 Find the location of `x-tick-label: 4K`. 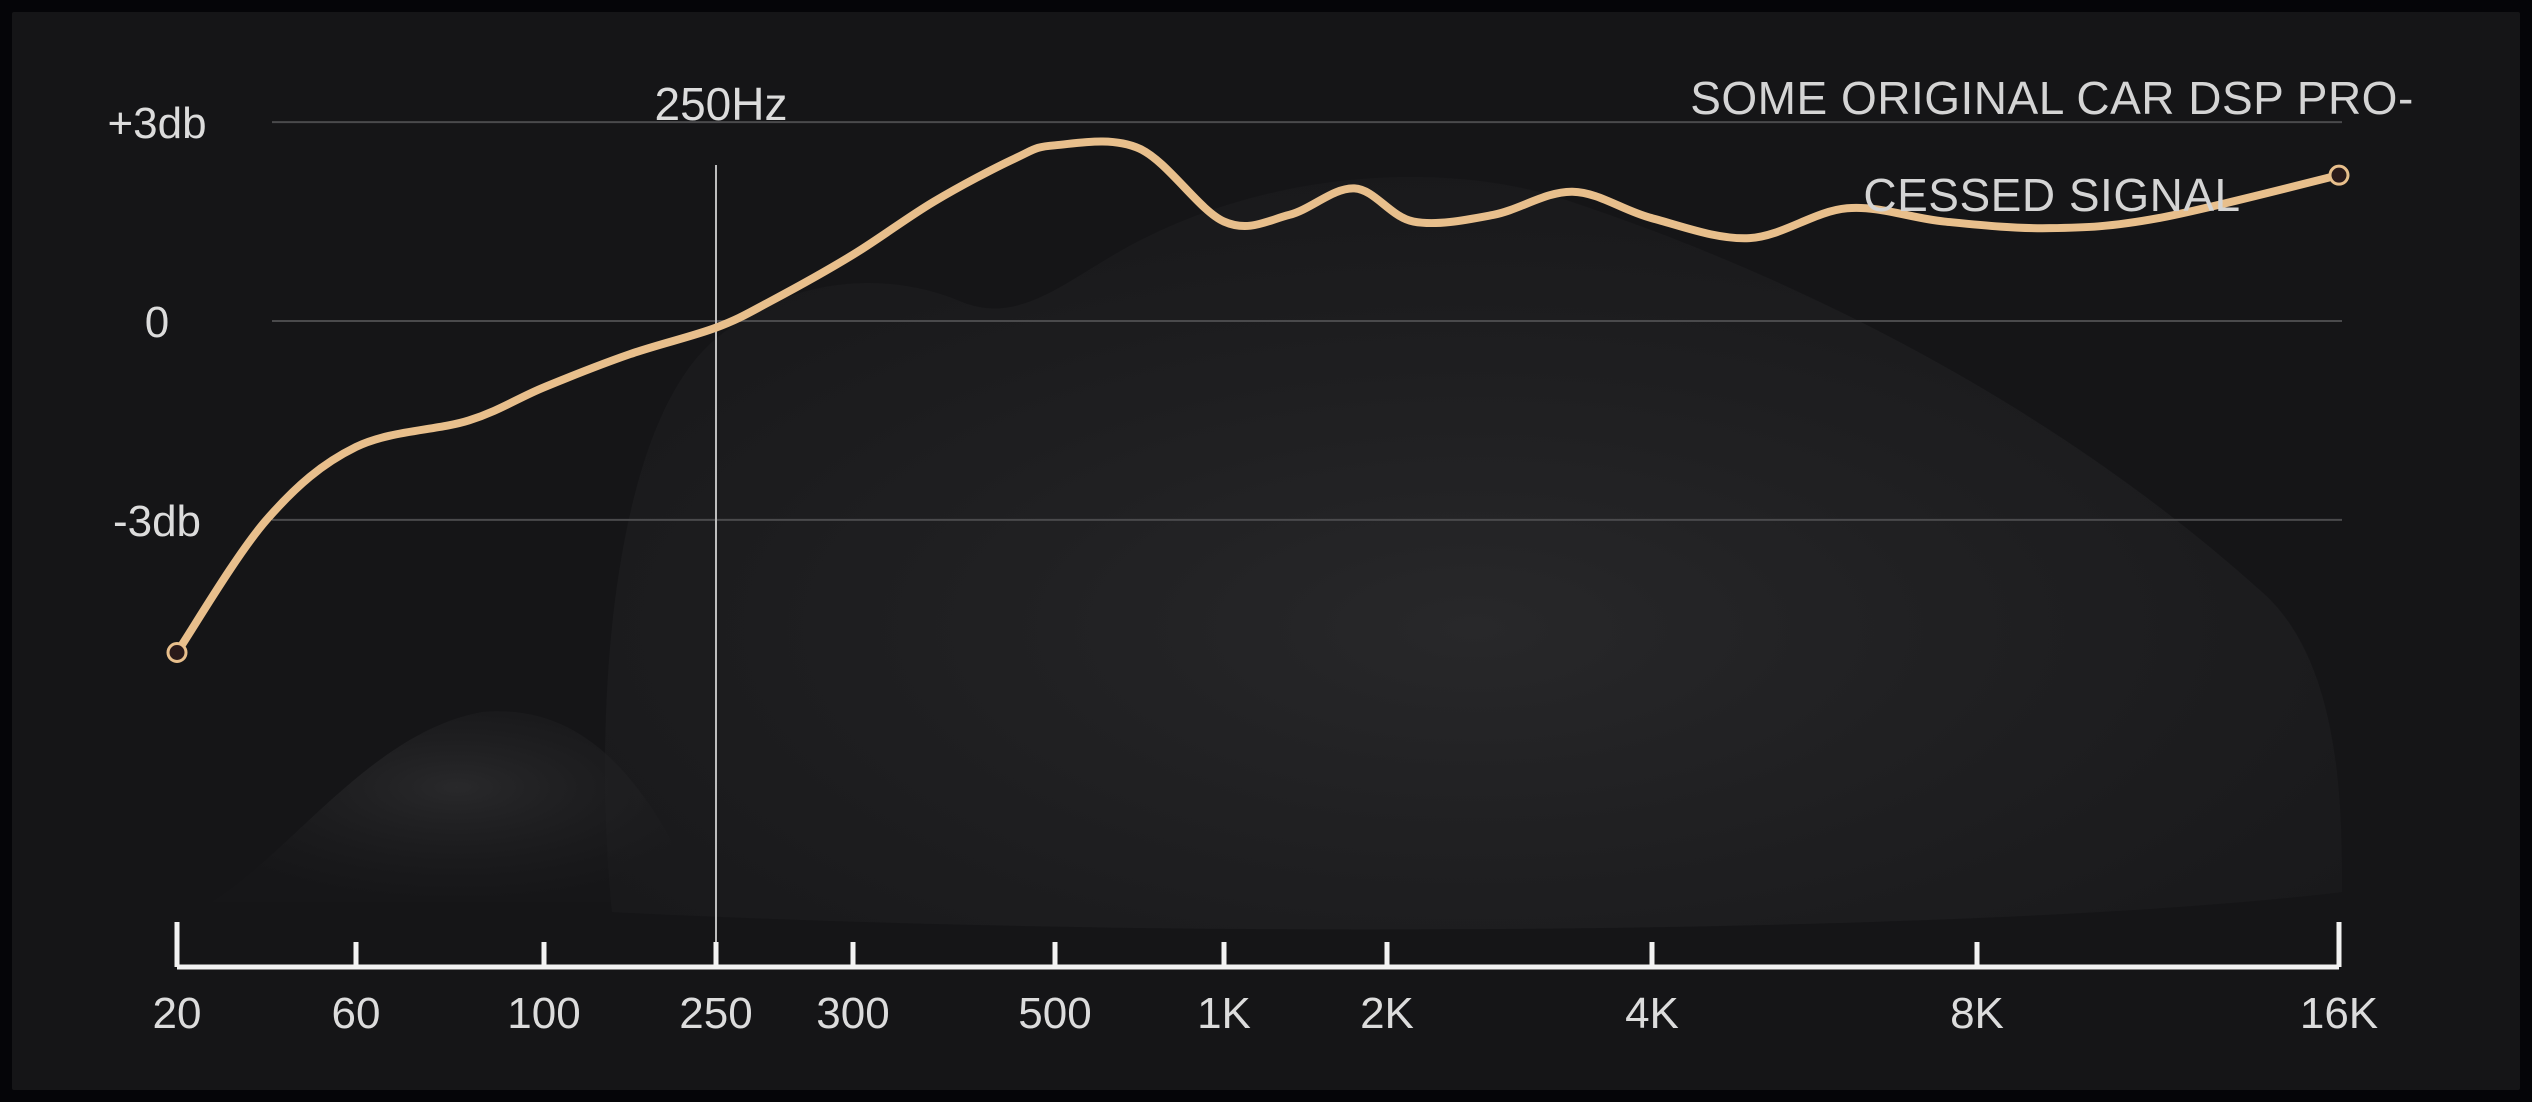

x-tick-label: 4K is located at coordinates (1652, 1013).